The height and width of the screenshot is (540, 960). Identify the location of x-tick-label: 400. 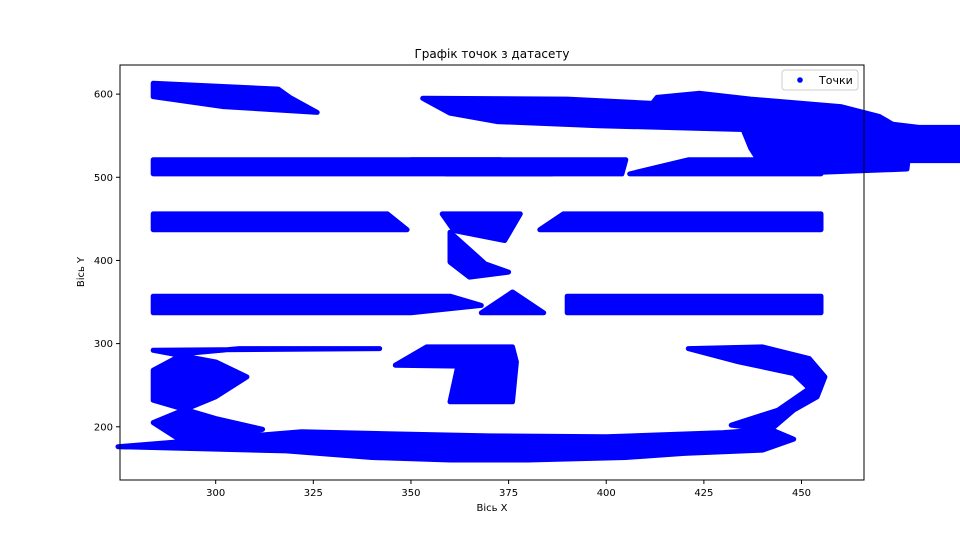
(606, 493).